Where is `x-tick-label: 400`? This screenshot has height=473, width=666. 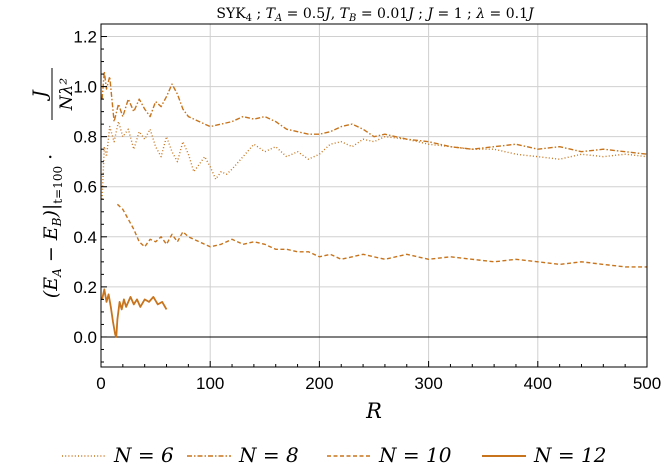 x-tick-label: 400 is located at coordinates (538, 383).